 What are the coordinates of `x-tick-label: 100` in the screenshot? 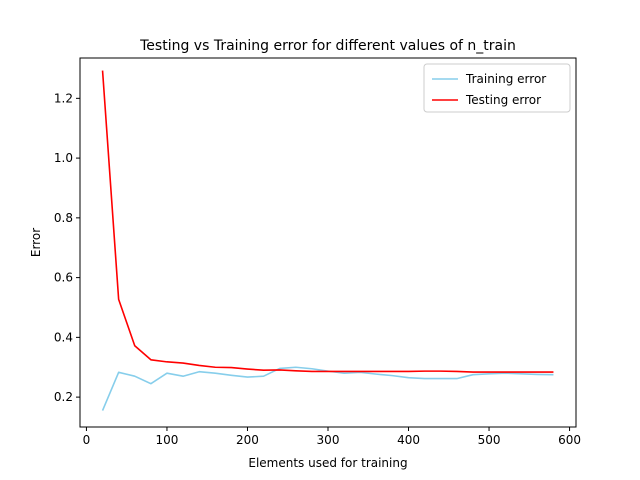 It's located at (167, 440).